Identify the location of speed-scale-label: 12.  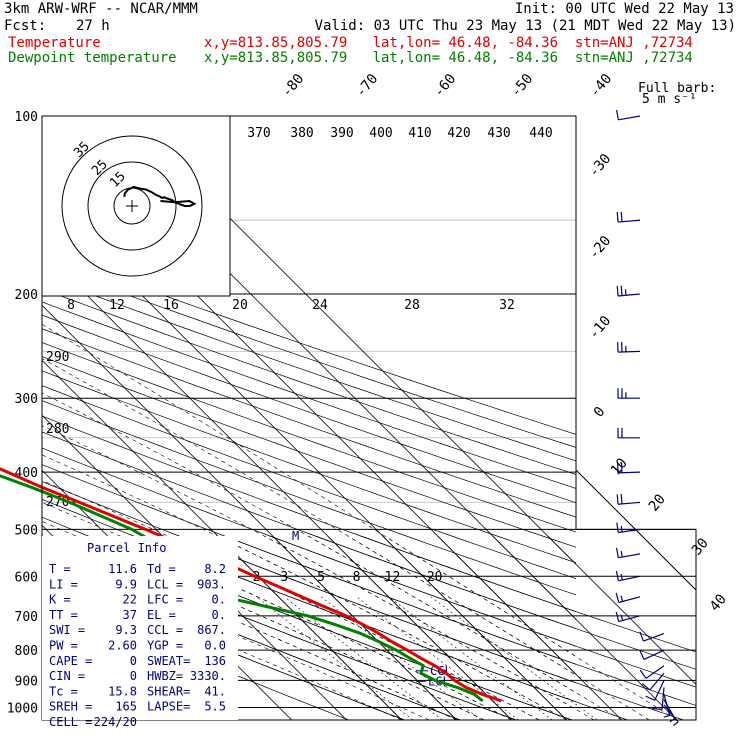
(117, 305).